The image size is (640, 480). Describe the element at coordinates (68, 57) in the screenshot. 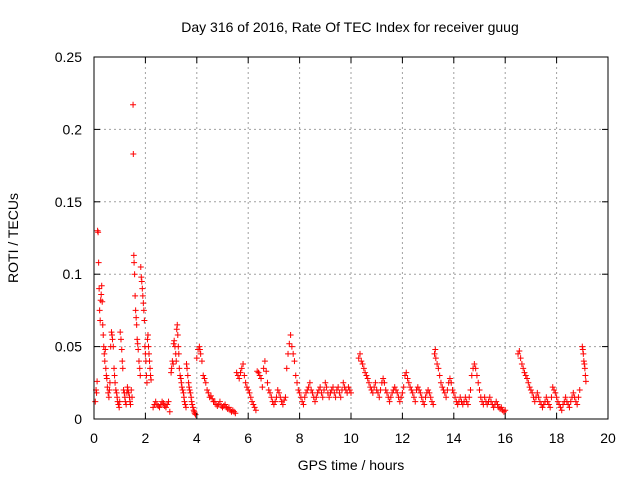

I see `y-tick-label: 0.25` at that location.